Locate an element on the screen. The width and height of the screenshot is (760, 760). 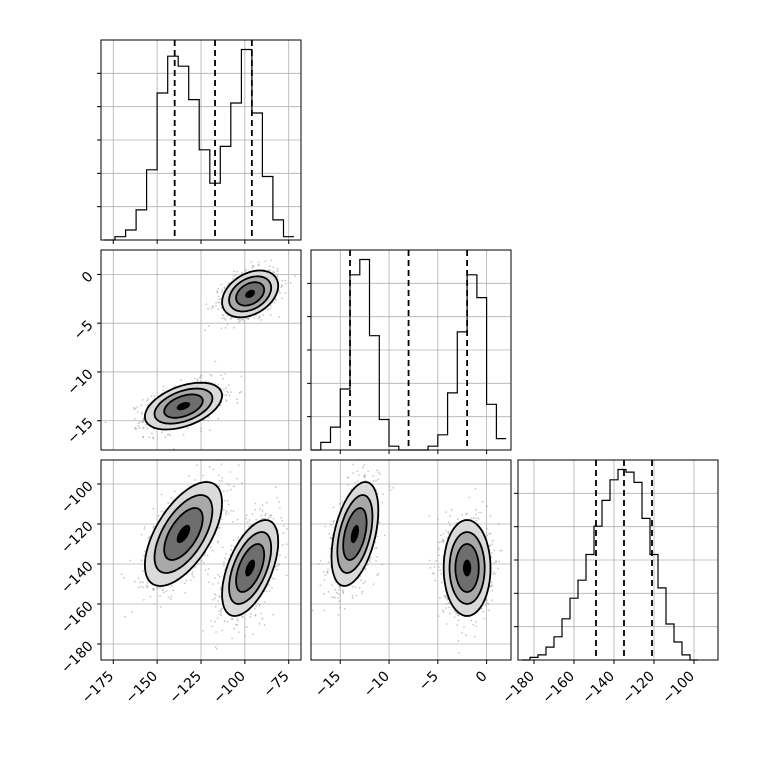
panel-content is located at coordinates (407, 558).